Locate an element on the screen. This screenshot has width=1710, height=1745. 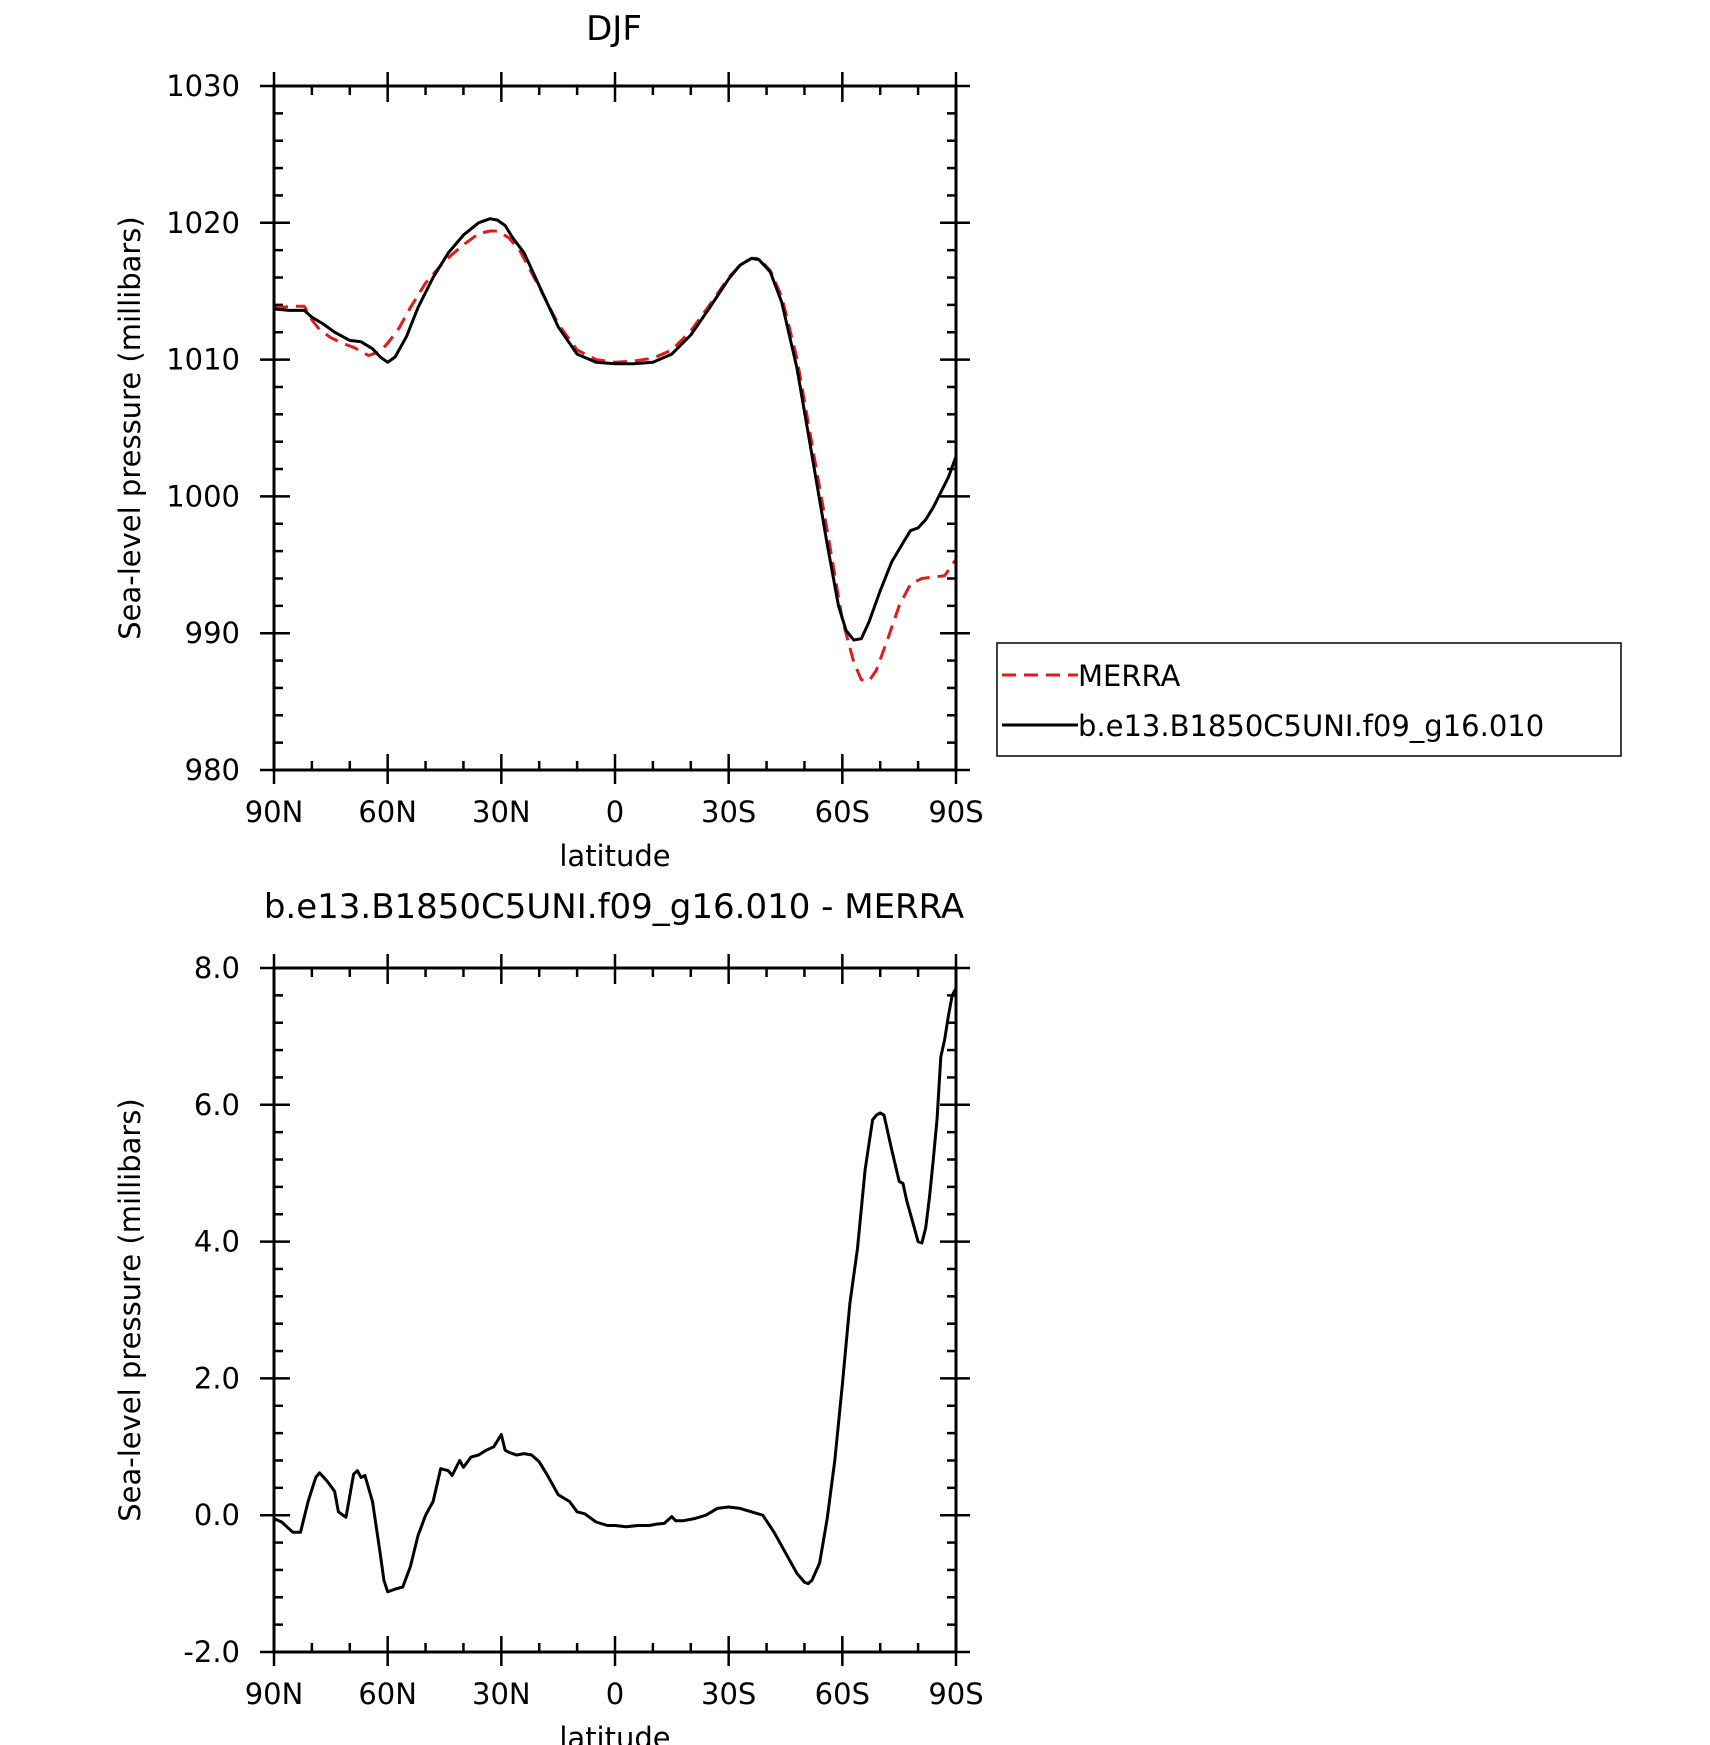
y-tick-label: 2.0 is located at coordinates (217, 1378).